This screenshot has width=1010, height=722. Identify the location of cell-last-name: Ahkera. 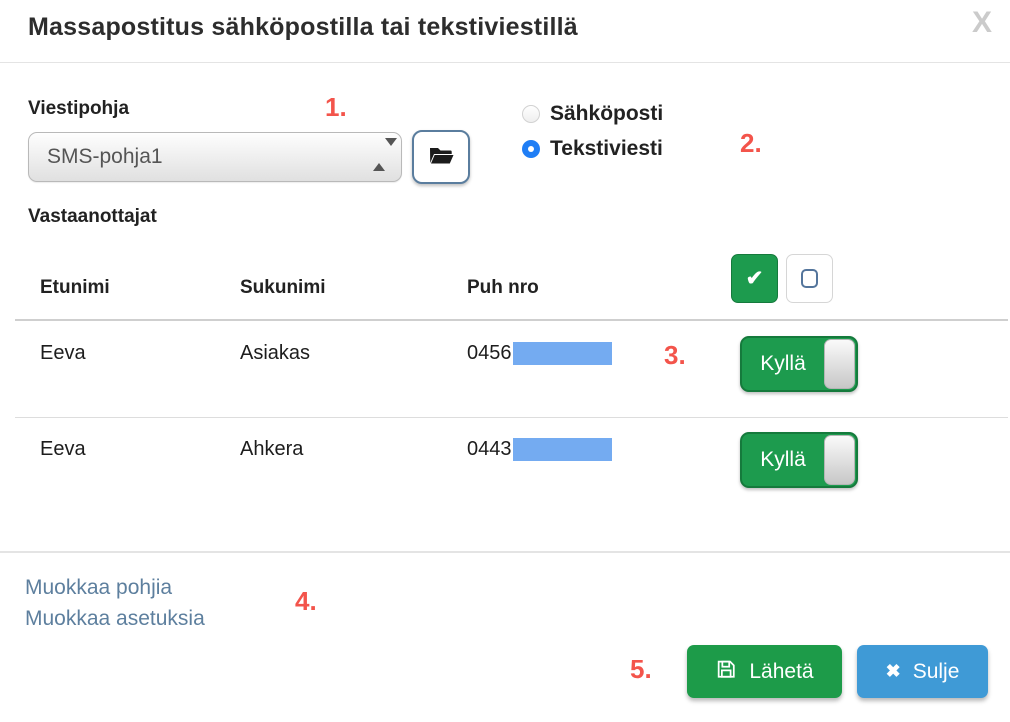
(272, 449).